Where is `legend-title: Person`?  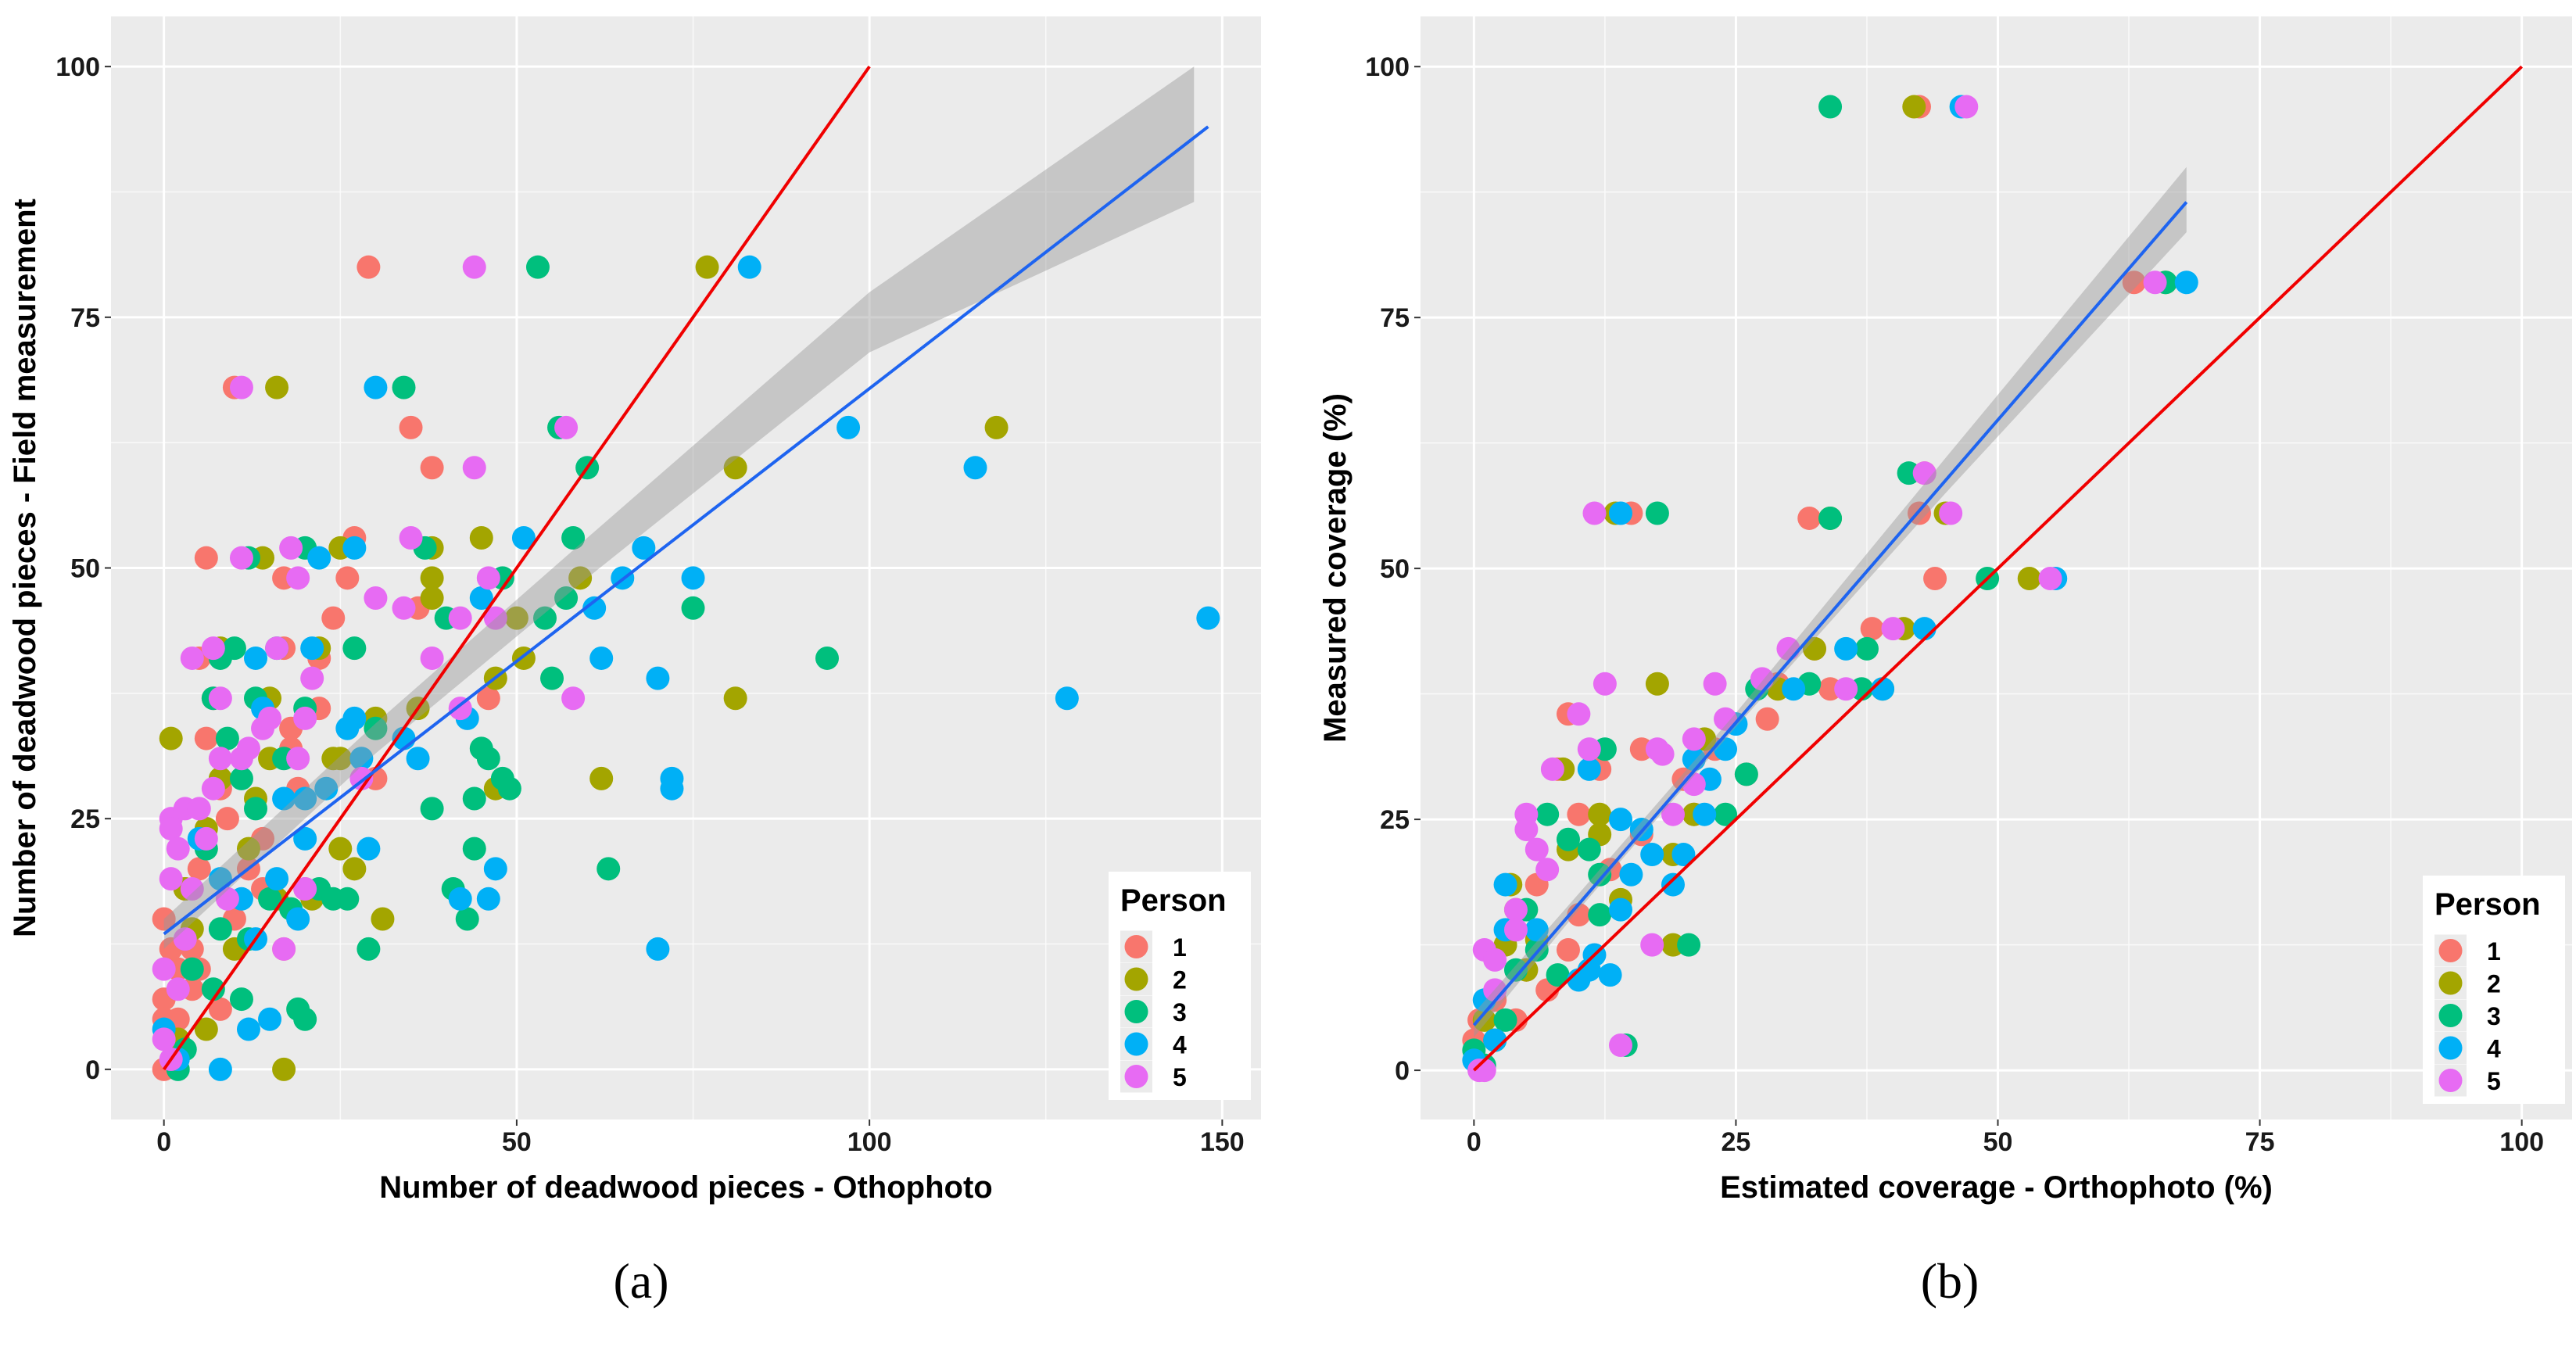 legend-title: Person is located at coordinates (1173, 900).